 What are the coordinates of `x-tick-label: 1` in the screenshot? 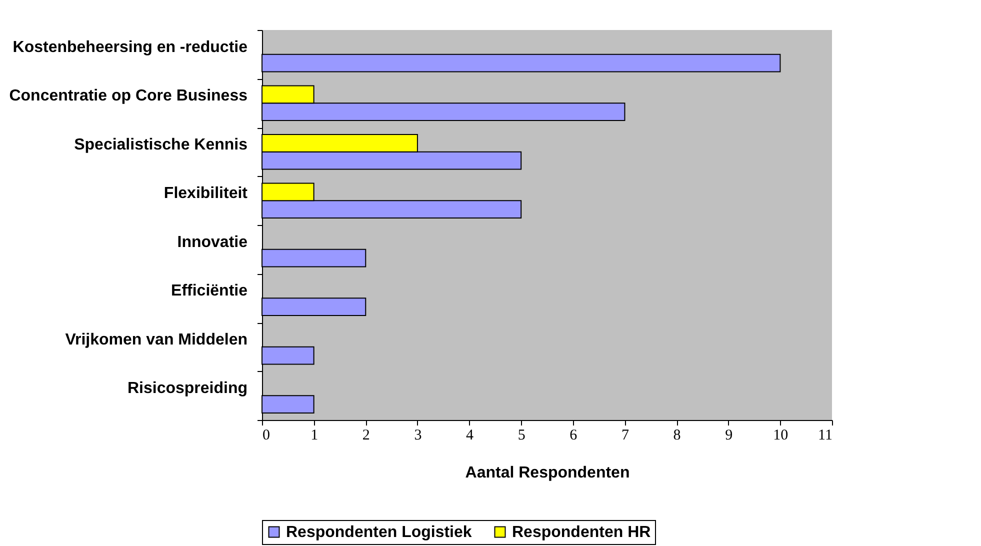 It's located at (314, 436).